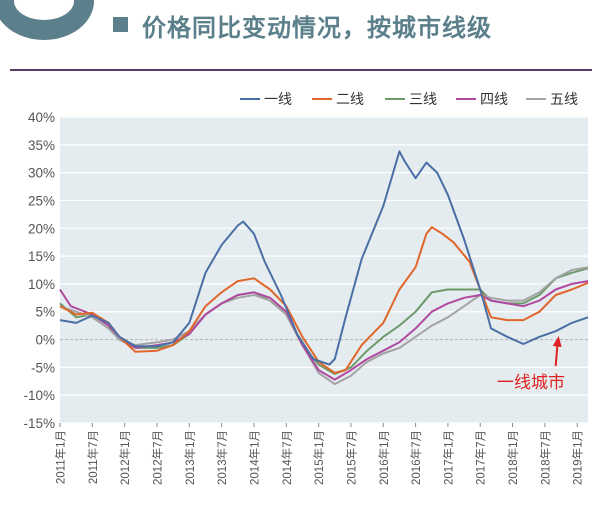 This screenshot has height=507, width=598. Describe the element at coordinates (41, 145) in the screenshot. I see `y-tick-label: 35%` at that location.